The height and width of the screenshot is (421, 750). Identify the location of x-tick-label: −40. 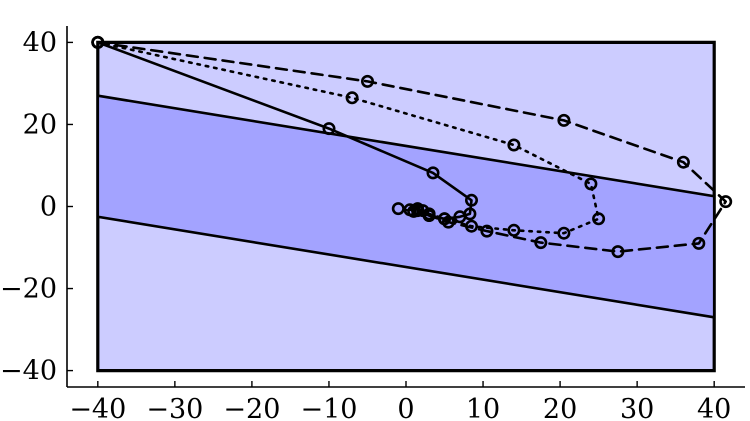
(97, 407).